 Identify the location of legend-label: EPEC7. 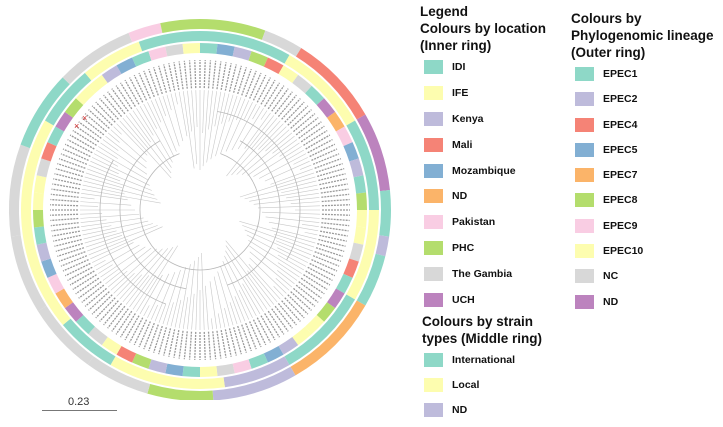
(620, 175).